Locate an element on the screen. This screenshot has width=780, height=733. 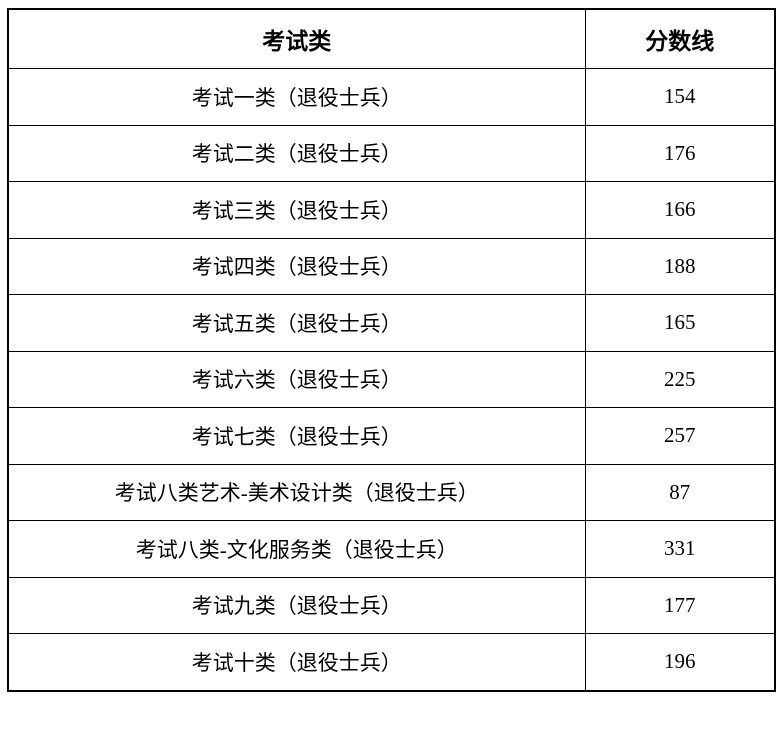
score-cell: 87 is located at coordinates (680, 492).